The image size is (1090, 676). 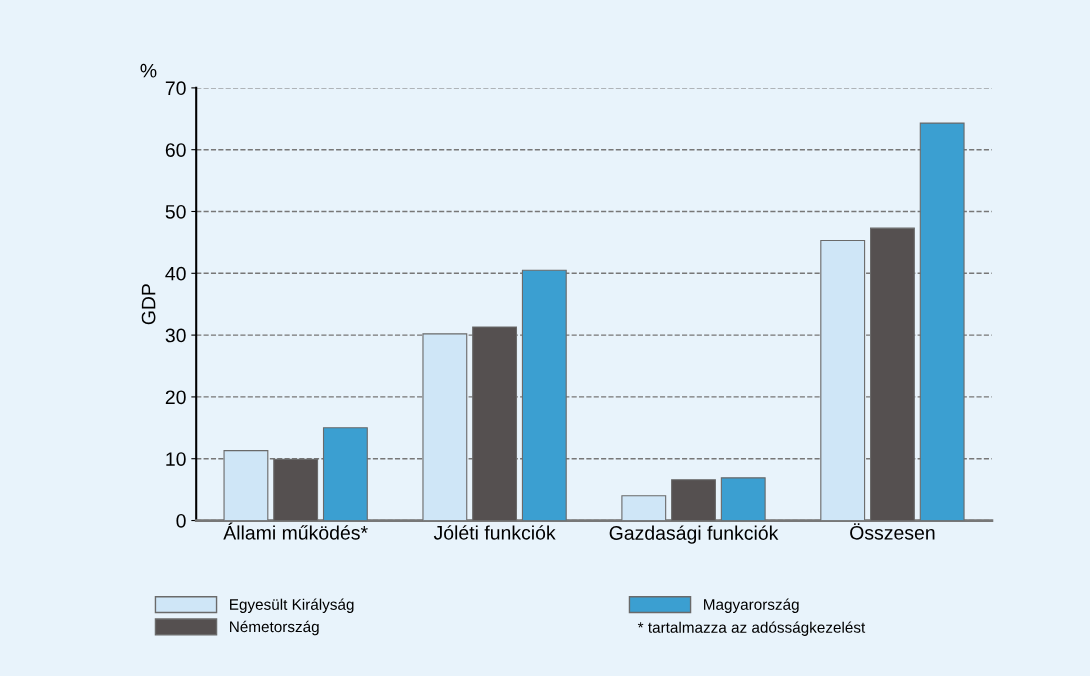 What do you see at coordinates (175, 211) in the screenshot?
I see `y-tick-label: 50` at bounding box center [175, 211].